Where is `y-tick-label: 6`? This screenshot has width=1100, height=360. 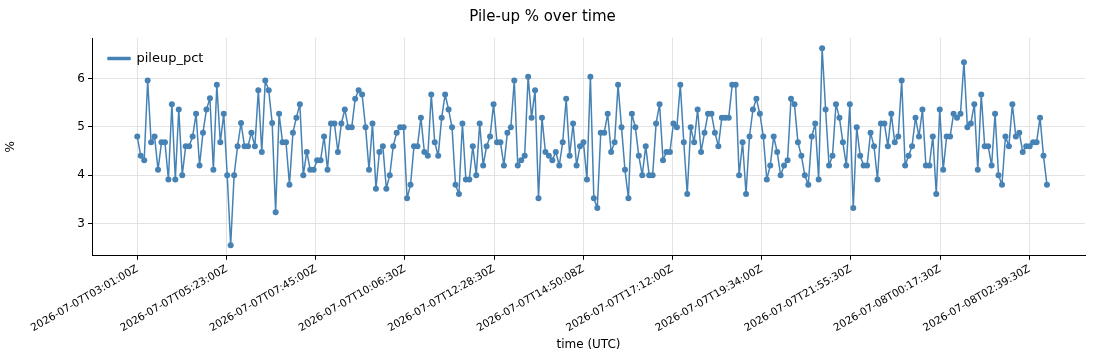 y-tick-label: 6 is located at coordinates (81, 77).